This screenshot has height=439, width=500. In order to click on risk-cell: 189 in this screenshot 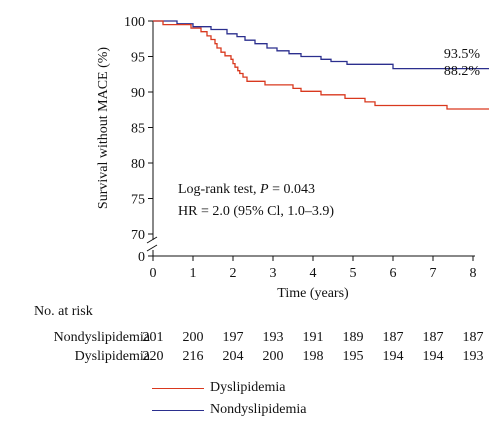, I will do `click(353, 337)`.